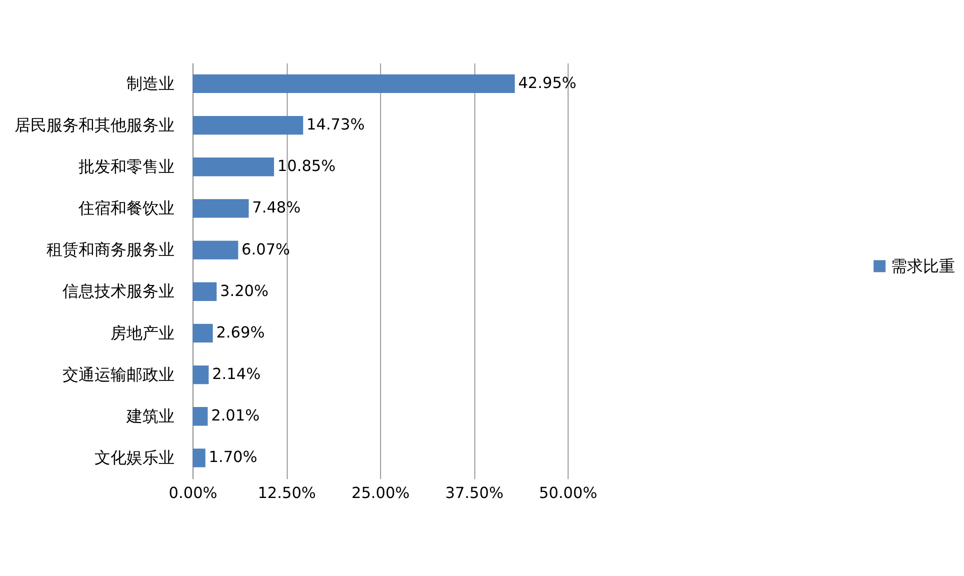  Describe the element at coordinates (923, 266) in the screenshot. I see `legend-label: 需求比重` at that location.